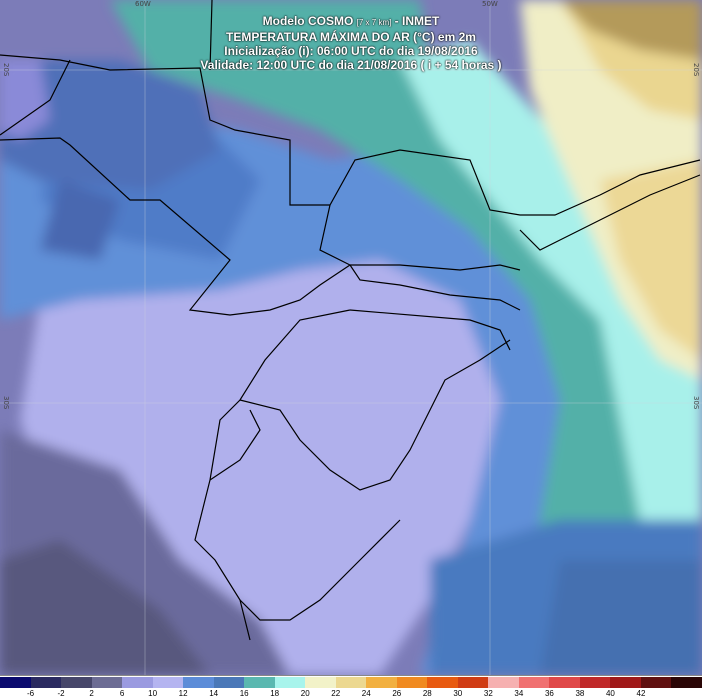 This screenshot has height=700, width=702. I want to click on colorbar-tick-label: 22, so click(336, 693).